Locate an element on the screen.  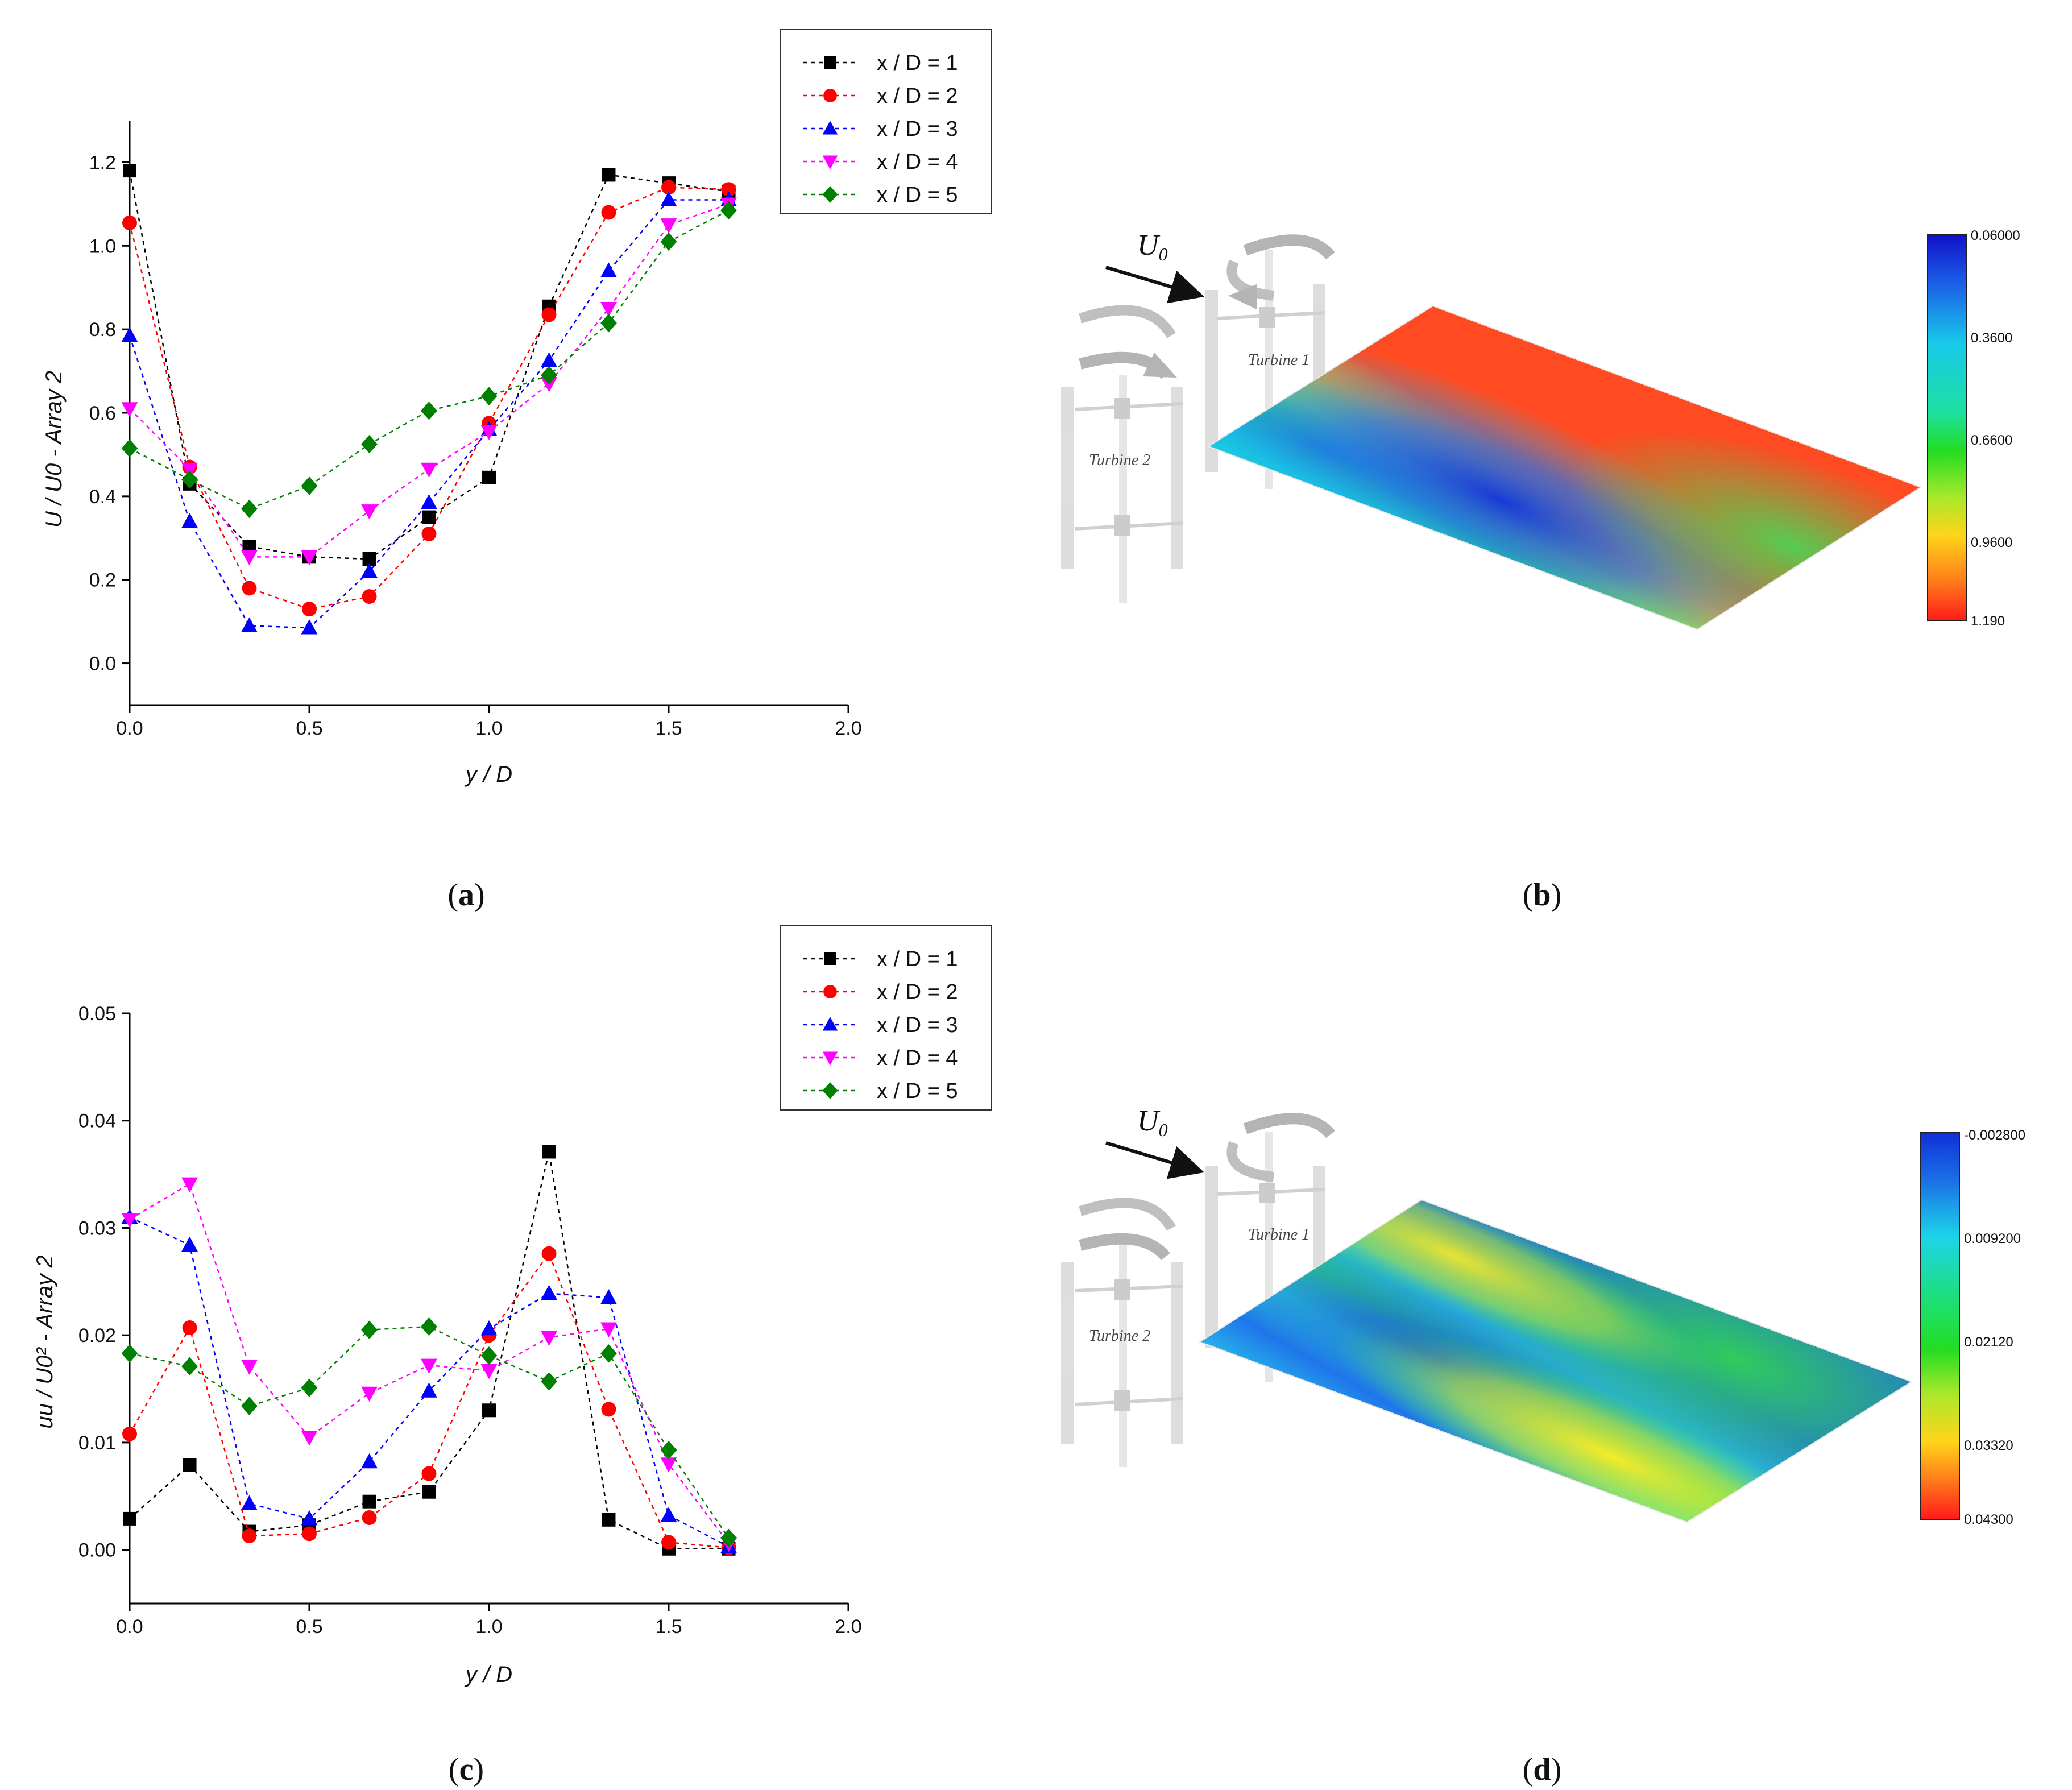
panel-a-series-5-line is located at coordinates (429, 359).